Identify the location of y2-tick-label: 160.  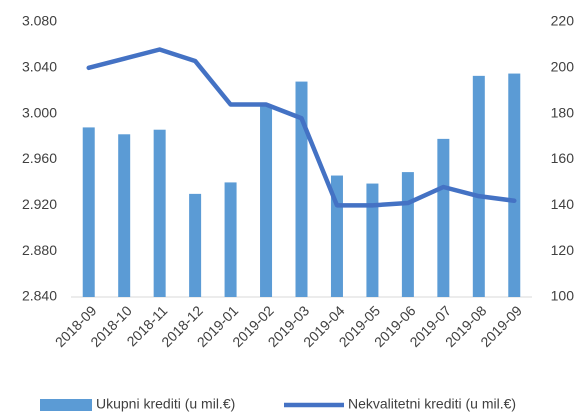
(563, 158).